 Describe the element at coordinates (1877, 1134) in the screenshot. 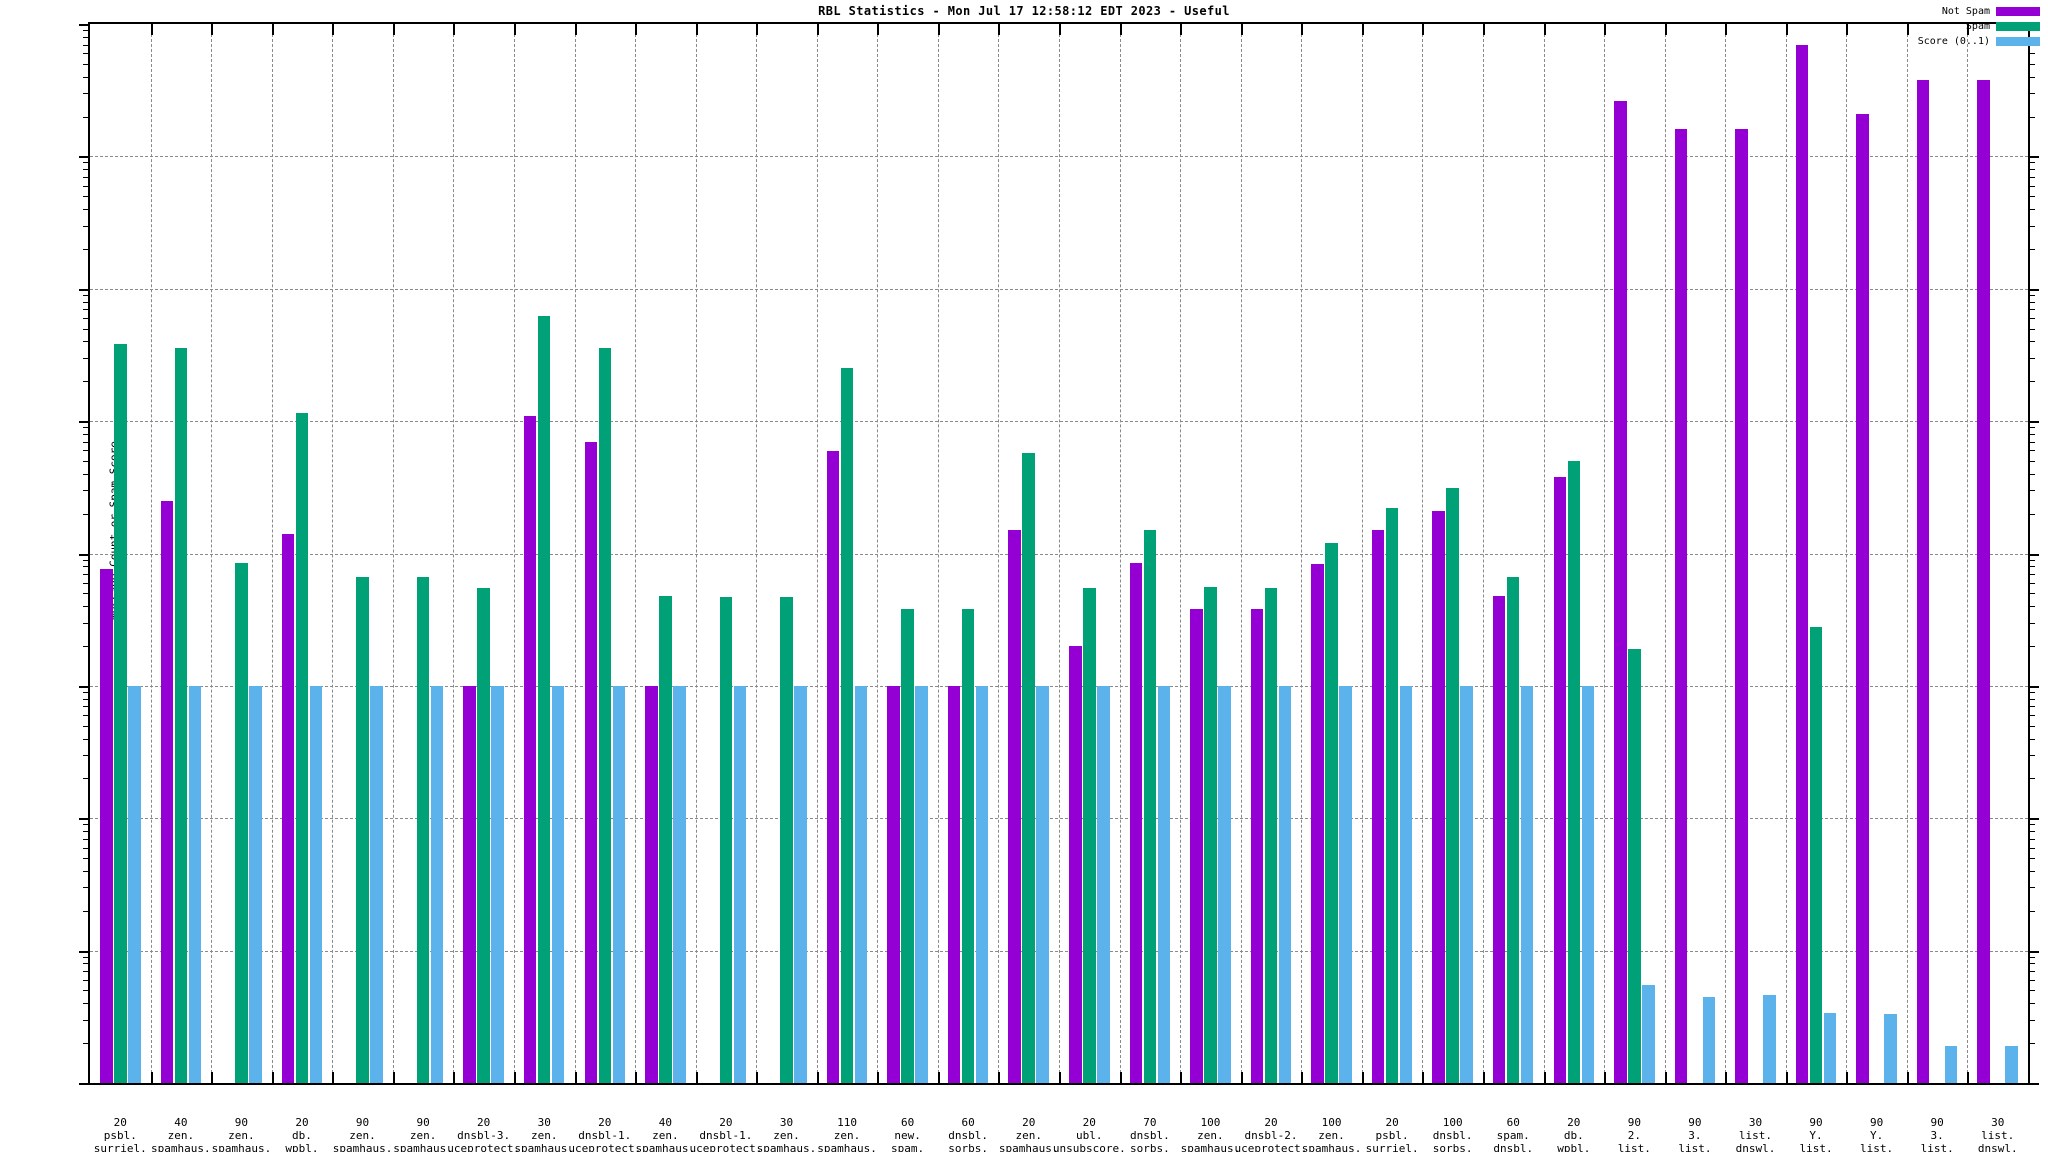

I see `x-axis-tick-label: 90 Y. list. dnswl. org 3 hops` at that location.